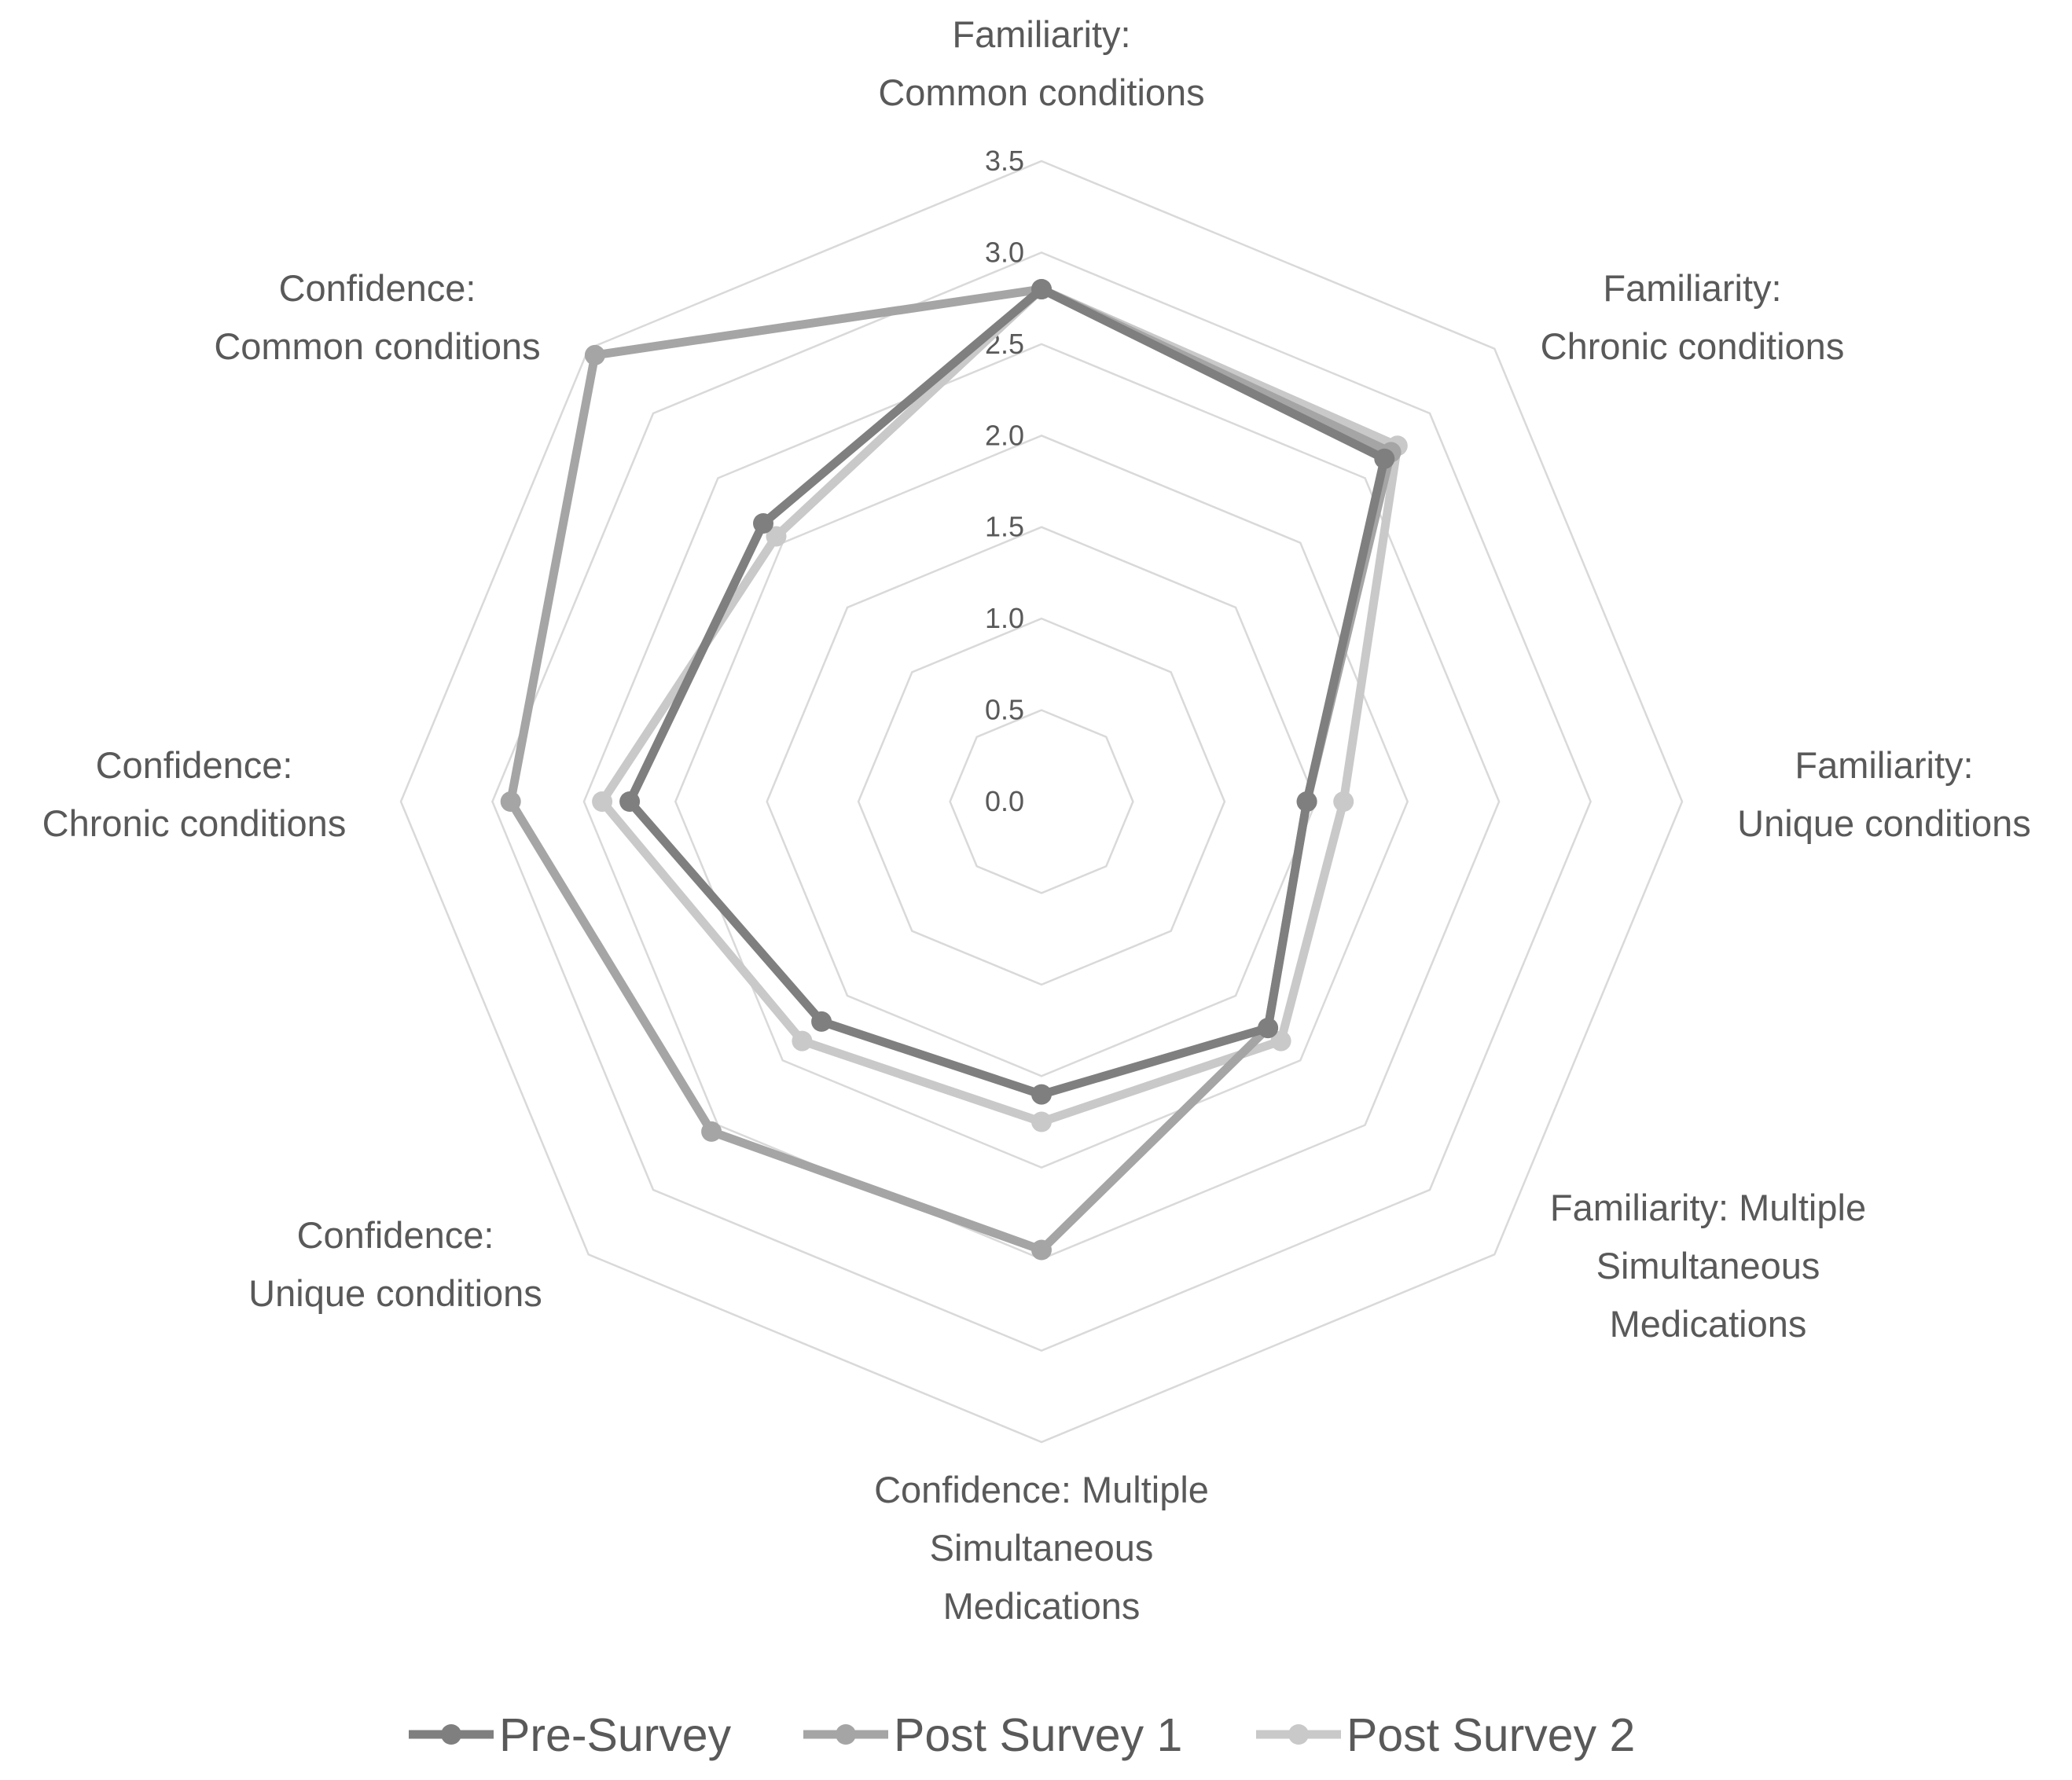  What do you see at coordinates (395, 1264) in the screenshot?
I see `category-label-5: Confidence: Unique conditions` at bounding box center [395, 1264].